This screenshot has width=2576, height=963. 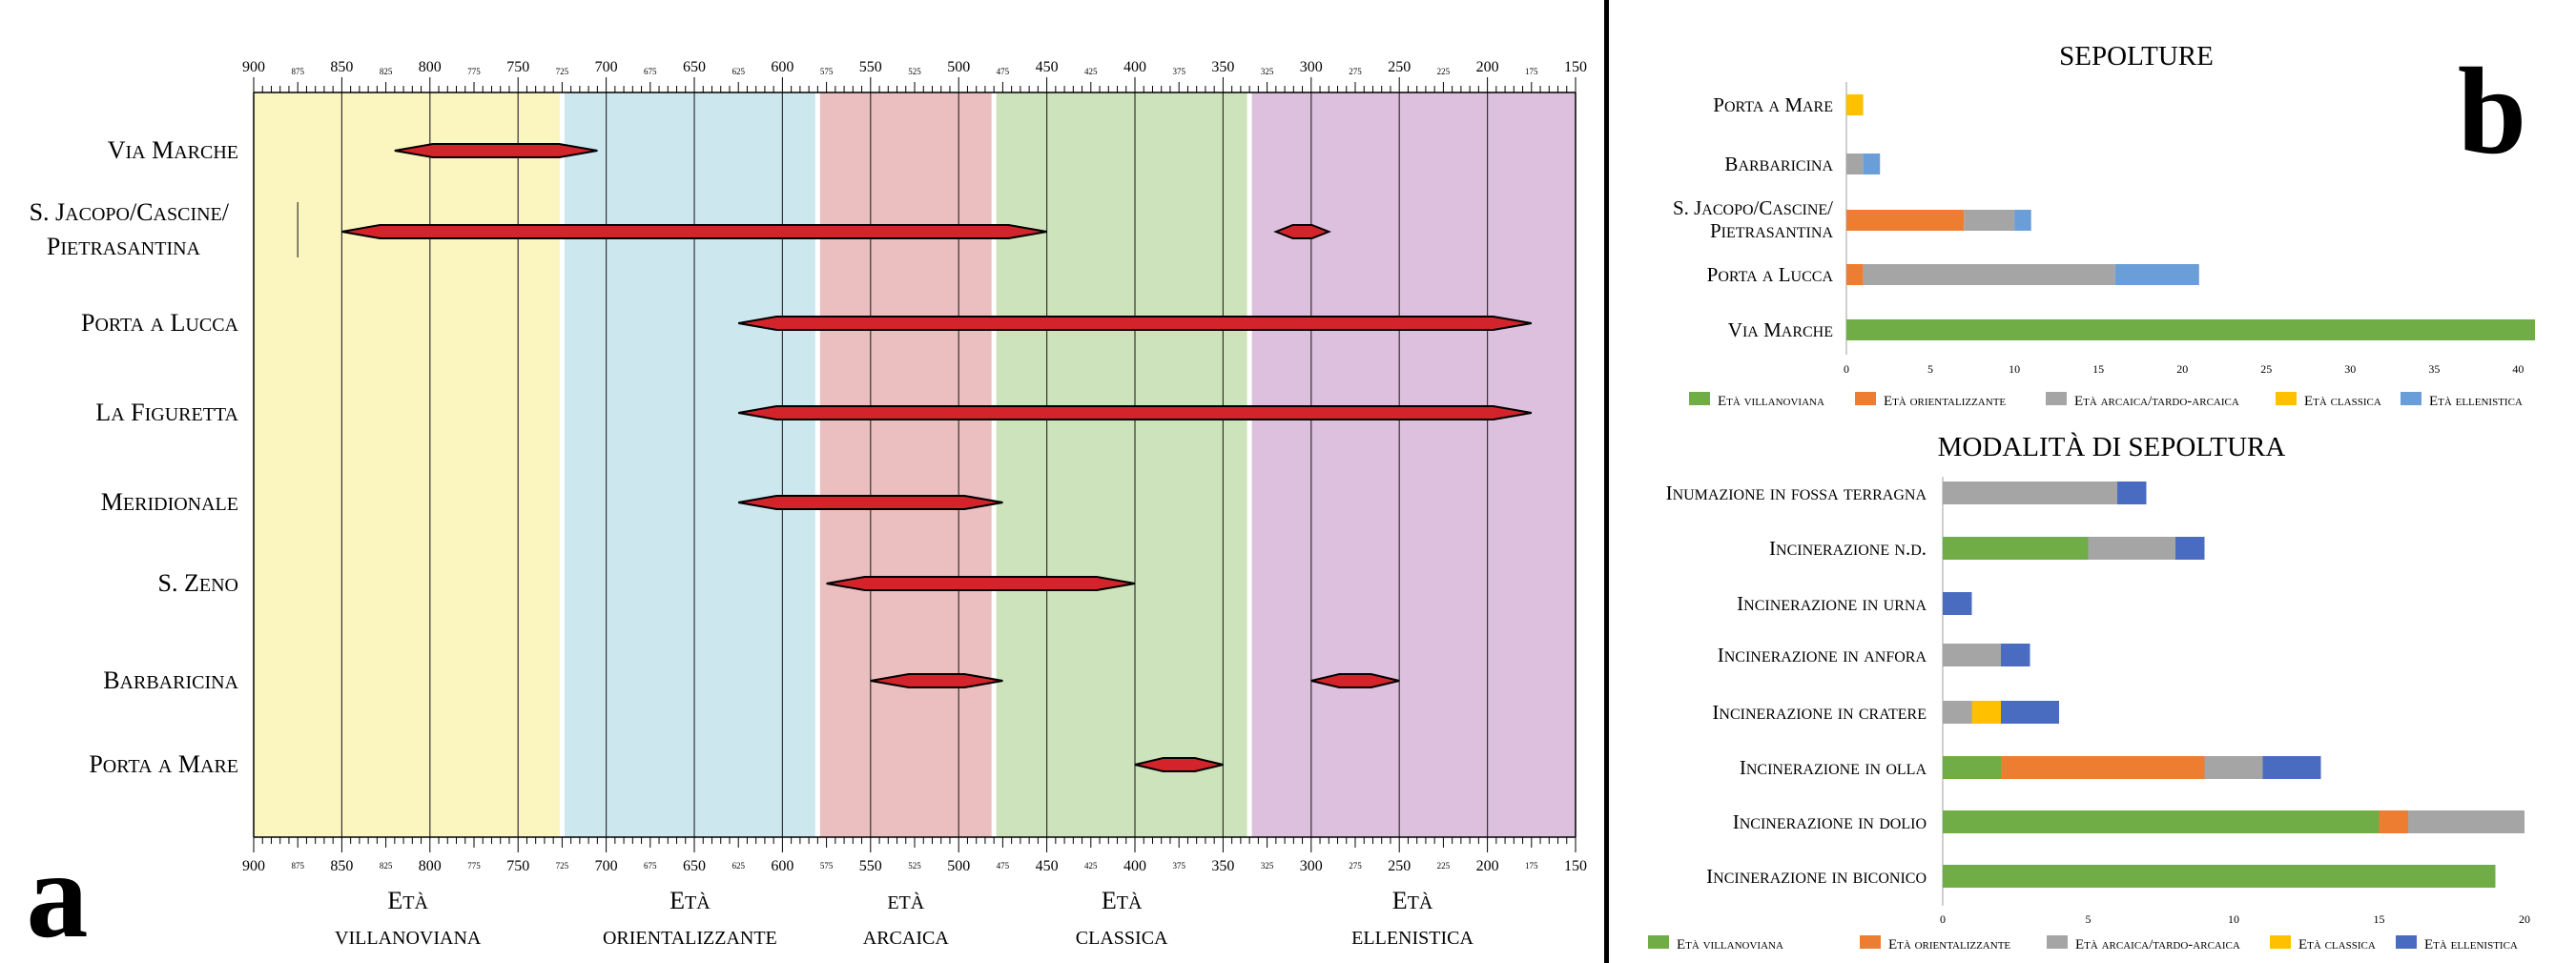 I want to click on panel-letter-a: a, so click(x=58, y=895).